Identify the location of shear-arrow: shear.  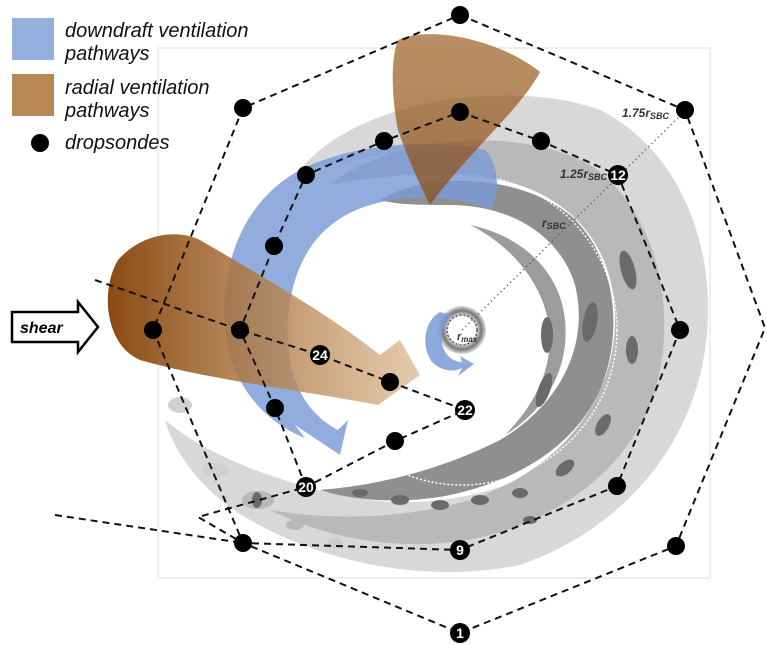
(55, 327).